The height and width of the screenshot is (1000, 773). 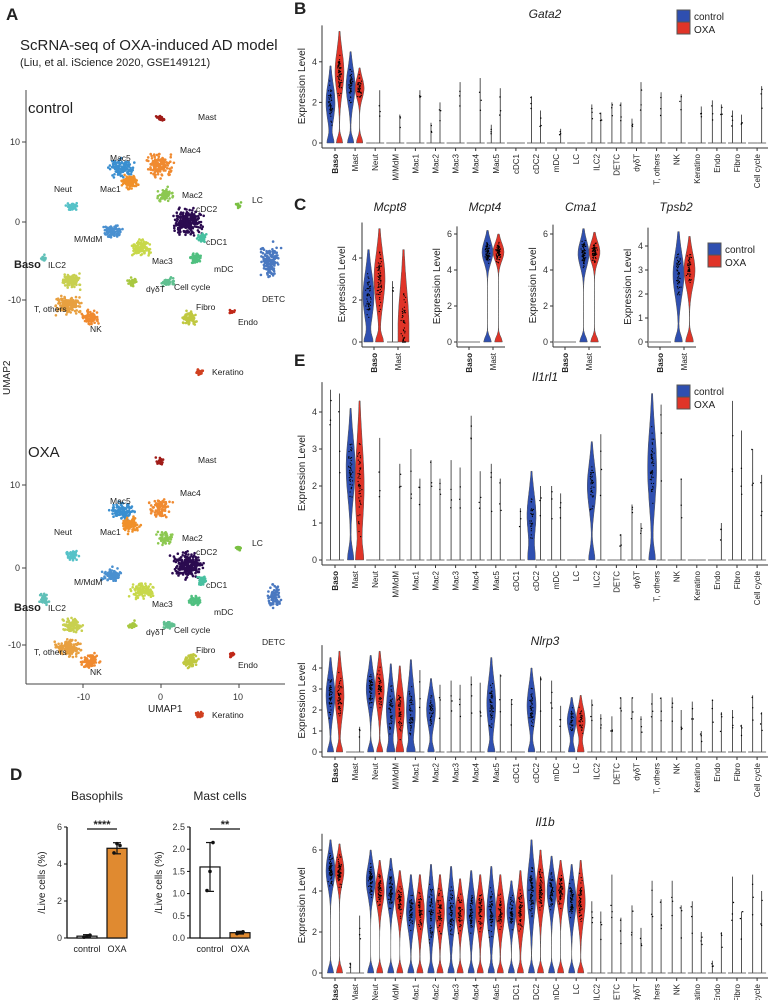 What do you see at coordinates (545, 377) in the screenshot?
I see `gene-title: Il1rl1` at bounding box center [545, 377].